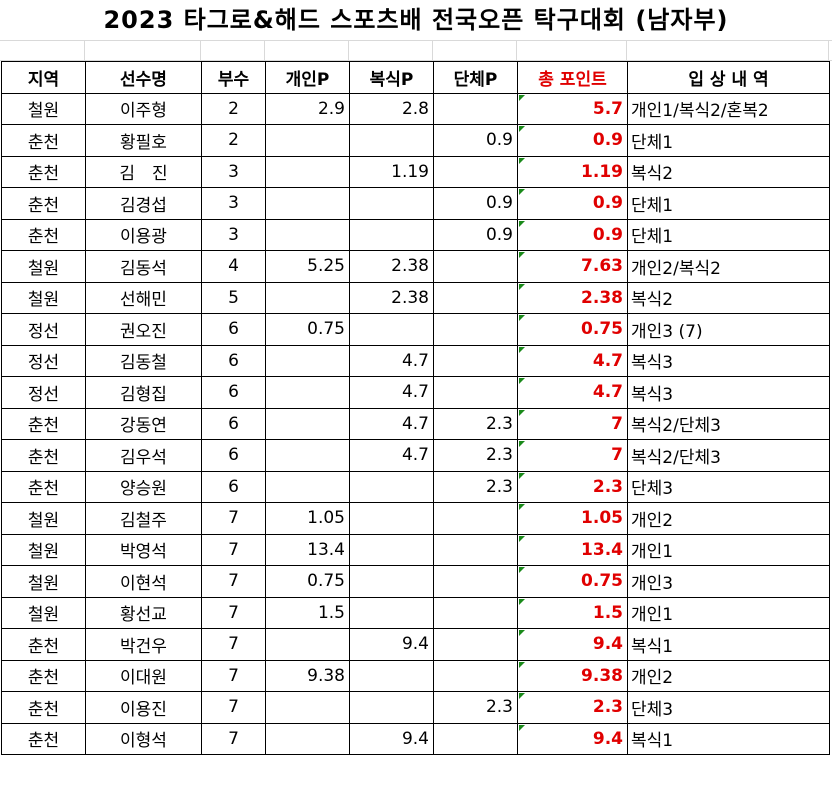  What do you see at coordinates (307, 518) in the screenshot?
I see `cell-single-points: 1.05` at bounding box center [307, 518].